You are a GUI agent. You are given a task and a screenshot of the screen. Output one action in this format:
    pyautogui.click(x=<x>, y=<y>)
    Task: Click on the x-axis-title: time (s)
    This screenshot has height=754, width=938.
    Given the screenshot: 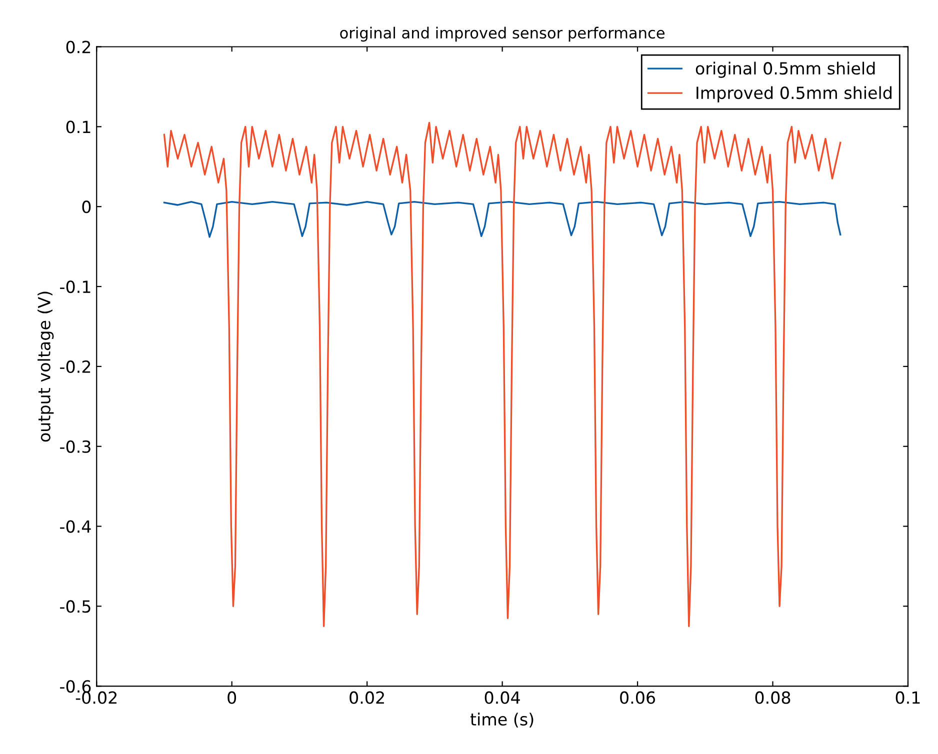 What is the action you would take?
    pyautogui.click(x=502, y=720)
    